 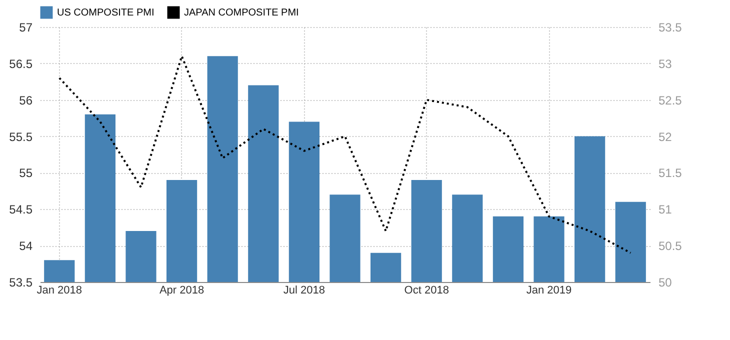 I want to click on y2-tick-label: 51.5, so click(x=670, y=173).